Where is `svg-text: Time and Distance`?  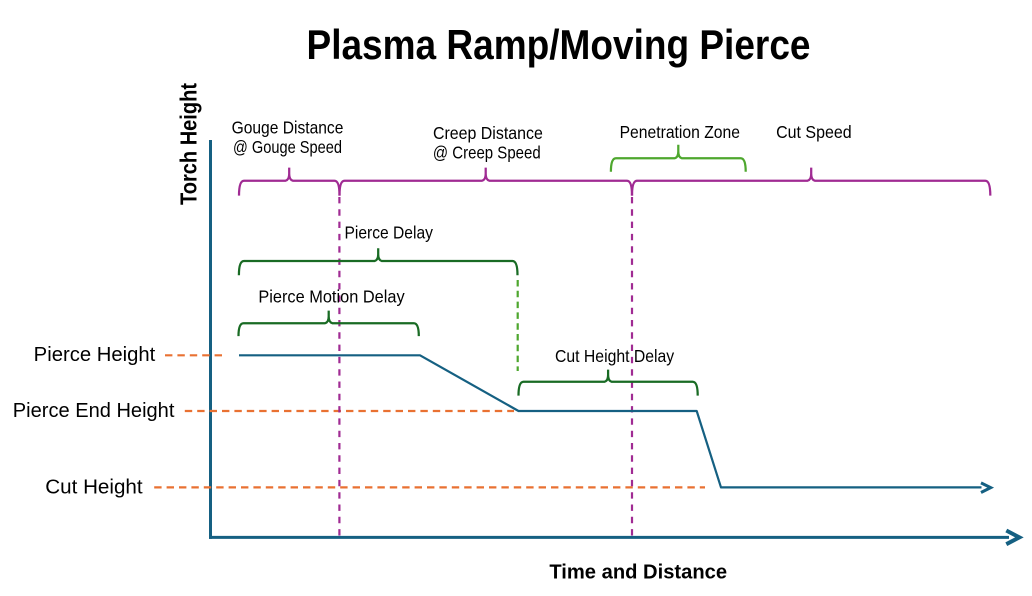
svg-text: Time and Distance is located at coordinates (638, 573).